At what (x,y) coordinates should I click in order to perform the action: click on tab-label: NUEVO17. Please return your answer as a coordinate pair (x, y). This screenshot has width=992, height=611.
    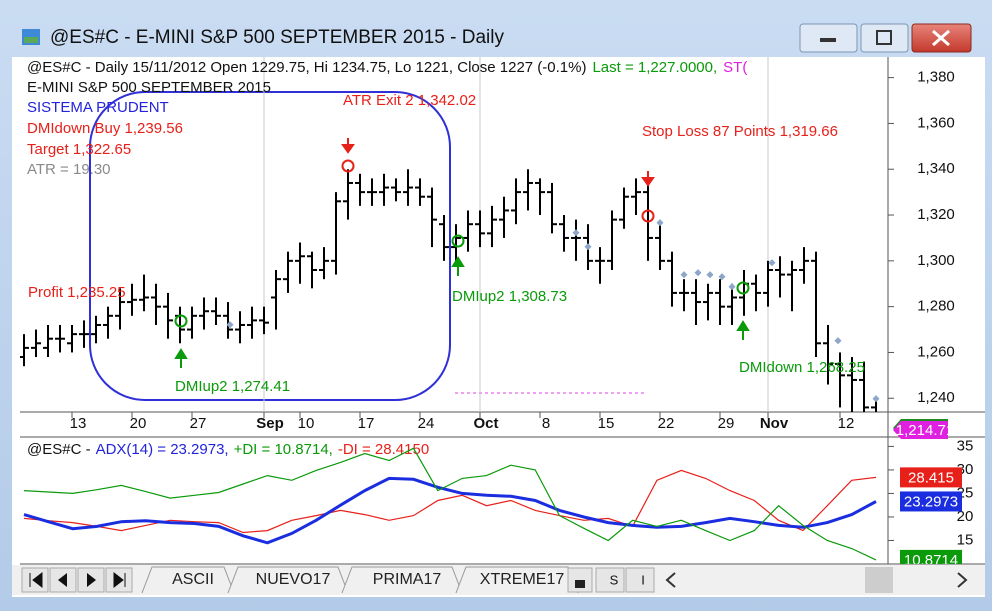
    Looking at the image, I should click on (293, 579).